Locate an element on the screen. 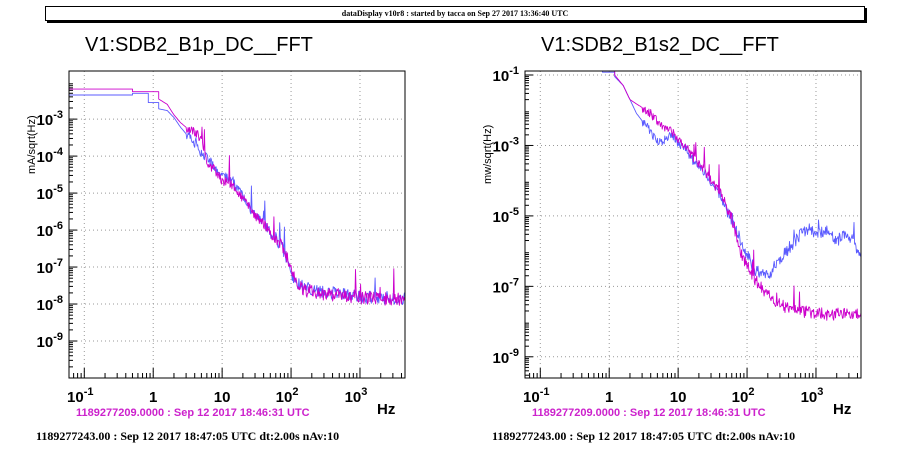 The width and height of the screenshot is (911, 459). y-tick-exponent: -6 is located at coordinates (58, 226).